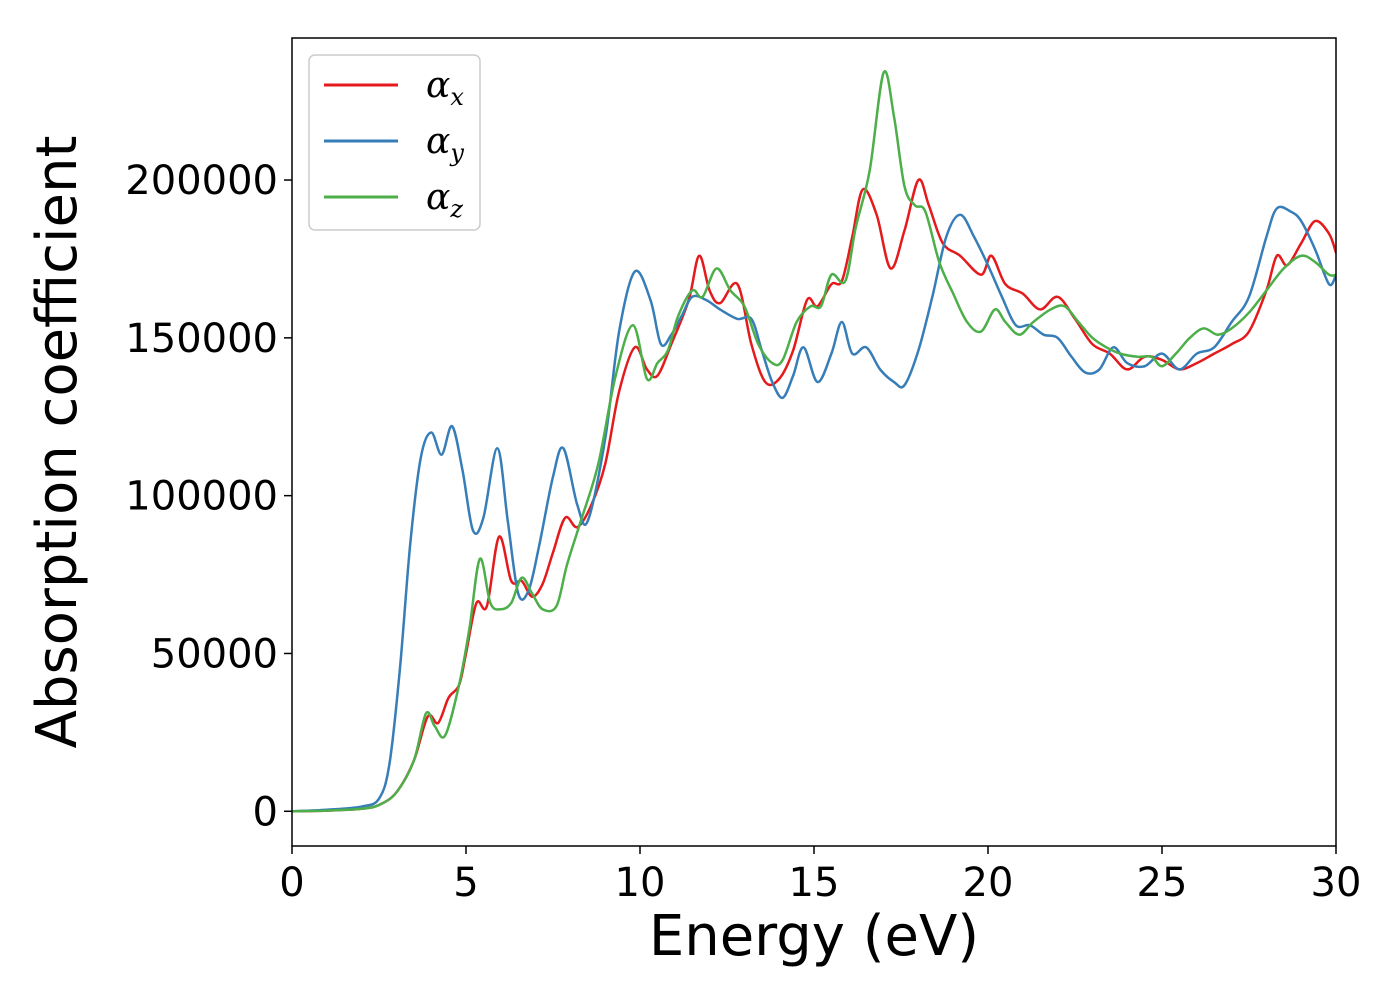 The width and height of the screenshot is (1400, 1000). I want to click on y-axis-label: Absorption coefficient, so click(57, 442).